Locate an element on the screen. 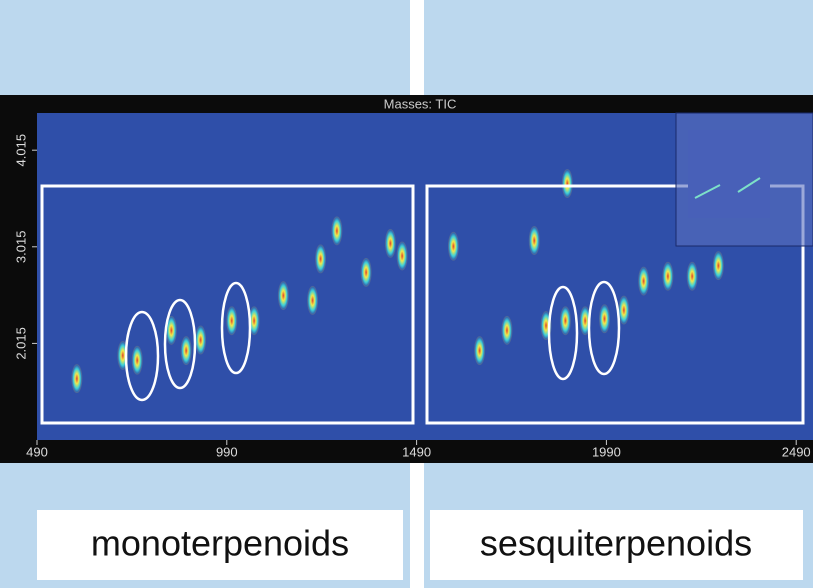 The height and width of the screenshot is (588, 813). inset-plot is located at coordinates (729, 174).